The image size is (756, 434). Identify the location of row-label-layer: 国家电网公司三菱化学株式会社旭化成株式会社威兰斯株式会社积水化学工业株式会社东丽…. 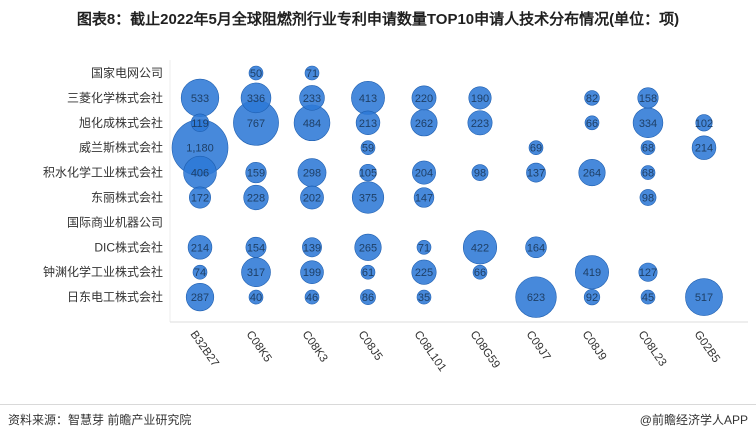
(103, 184).